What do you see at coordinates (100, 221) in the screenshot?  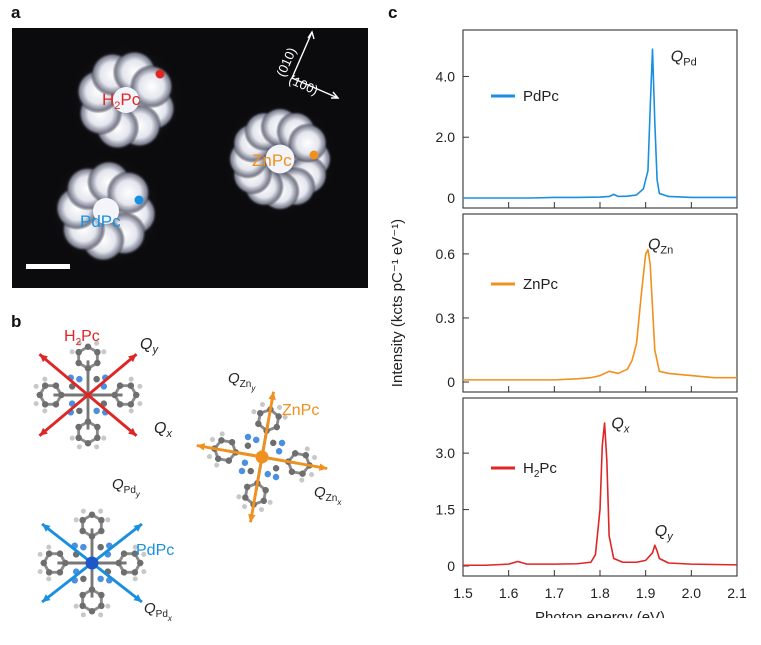 I see `pdpc-label: PdPc` at bounding box center [100, 221].